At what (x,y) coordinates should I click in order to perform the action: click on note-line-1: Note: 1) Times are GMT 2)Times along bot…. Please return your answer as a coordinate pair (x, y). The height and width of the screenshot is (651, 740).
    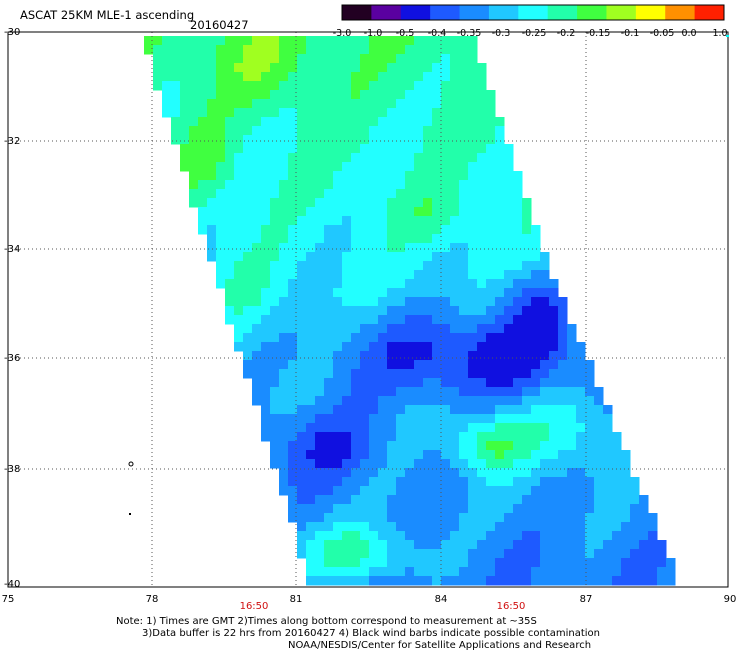
    Looking at the image, I should click on (326, 621).